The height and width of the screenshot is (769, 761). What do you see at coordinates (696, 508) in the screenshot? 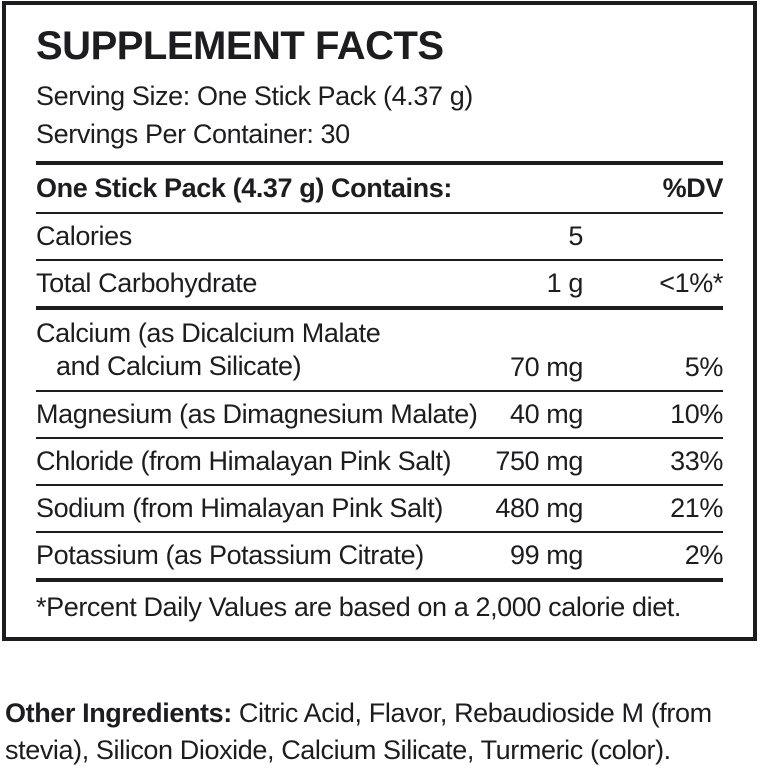
I see `nutrient-dv: 21%` at bounding box center [696, 508].